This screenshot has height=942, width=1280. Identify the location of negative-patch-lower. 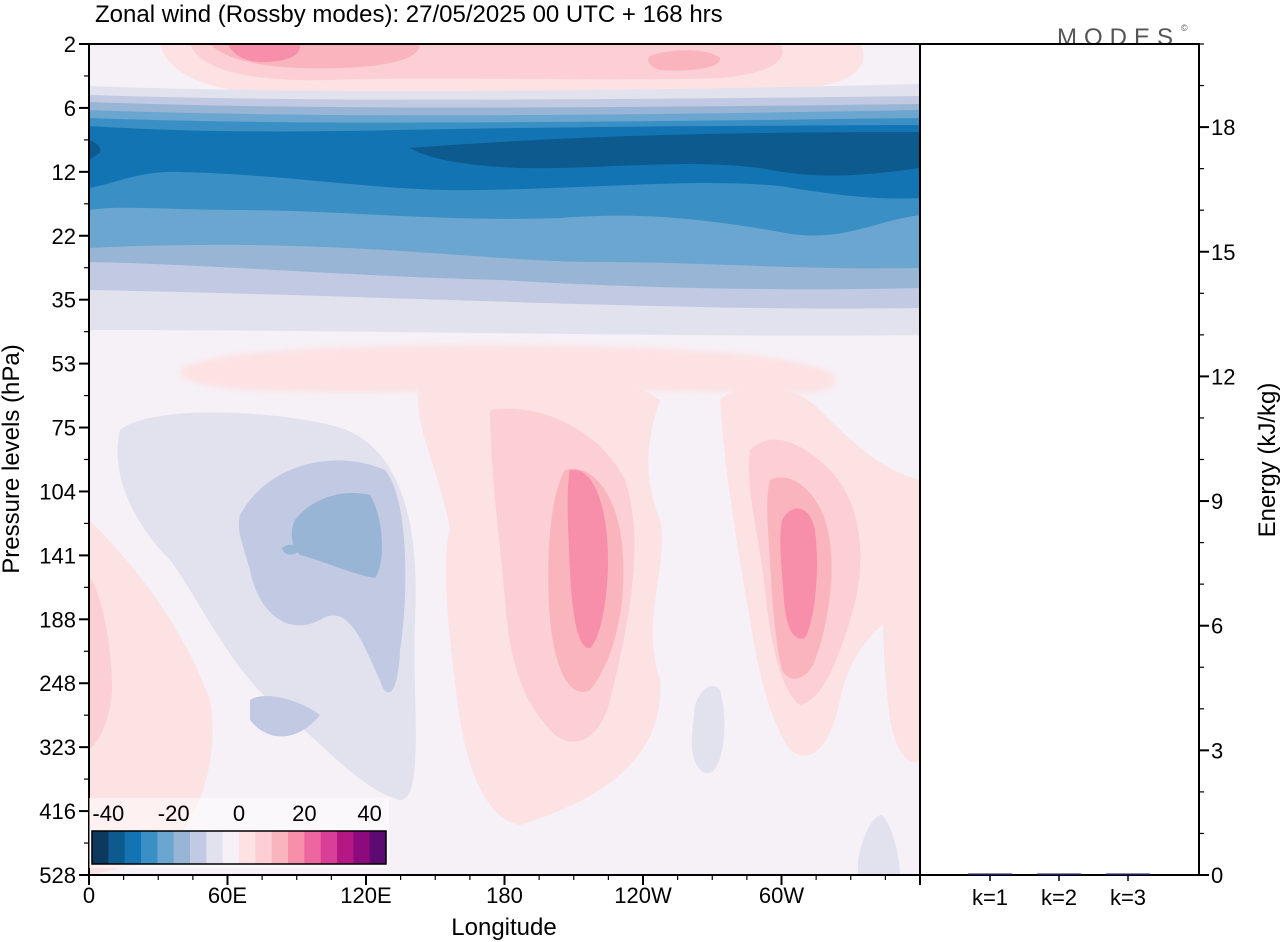
(708, 729).